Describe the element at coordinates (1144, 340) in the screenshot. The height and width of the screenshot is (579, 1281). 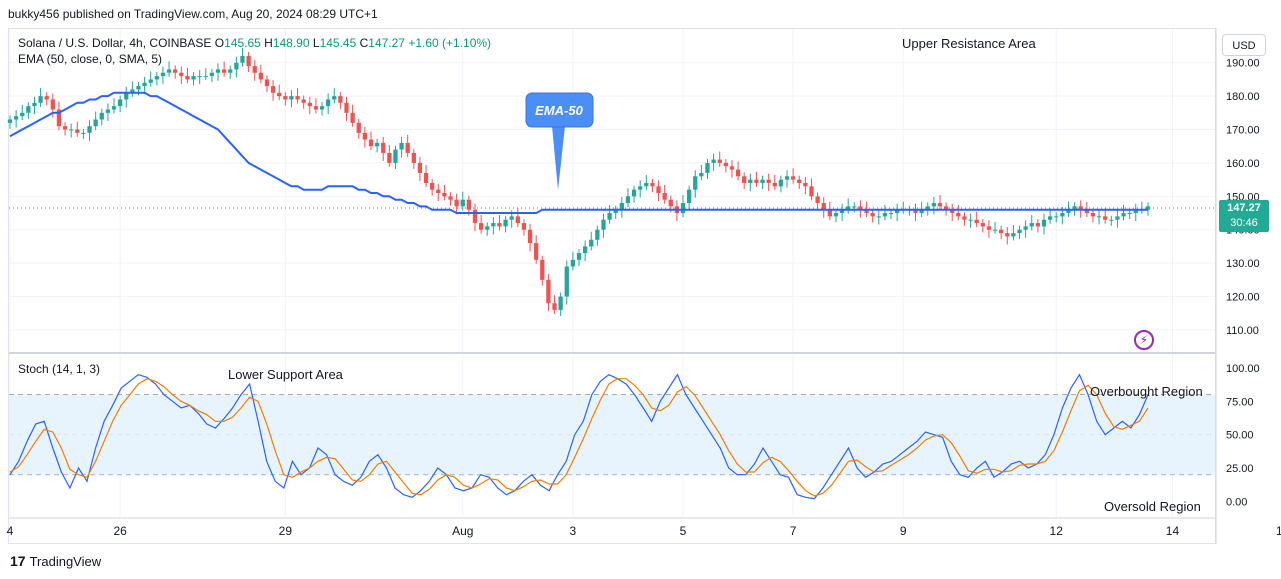
I see `lightning-icon: ⚡` at that location.